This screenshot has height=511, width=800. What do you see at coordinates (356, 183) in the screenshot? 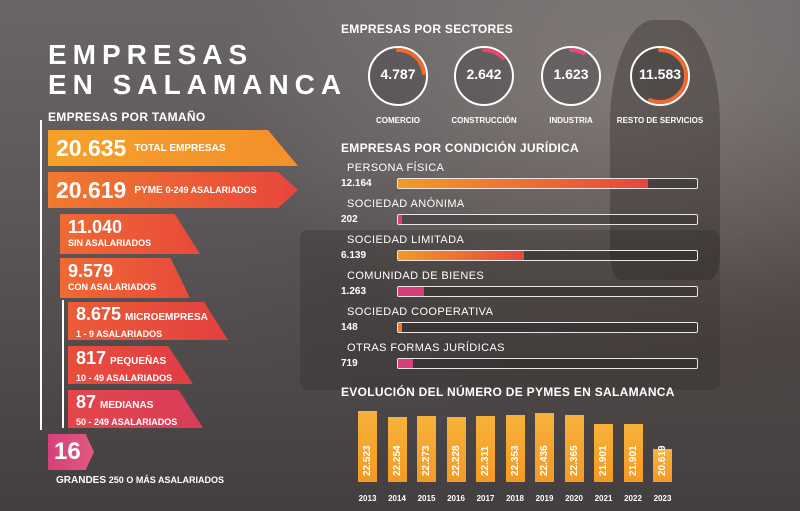
I see `jur-value: 12.164` at bounding box center [356, 183].